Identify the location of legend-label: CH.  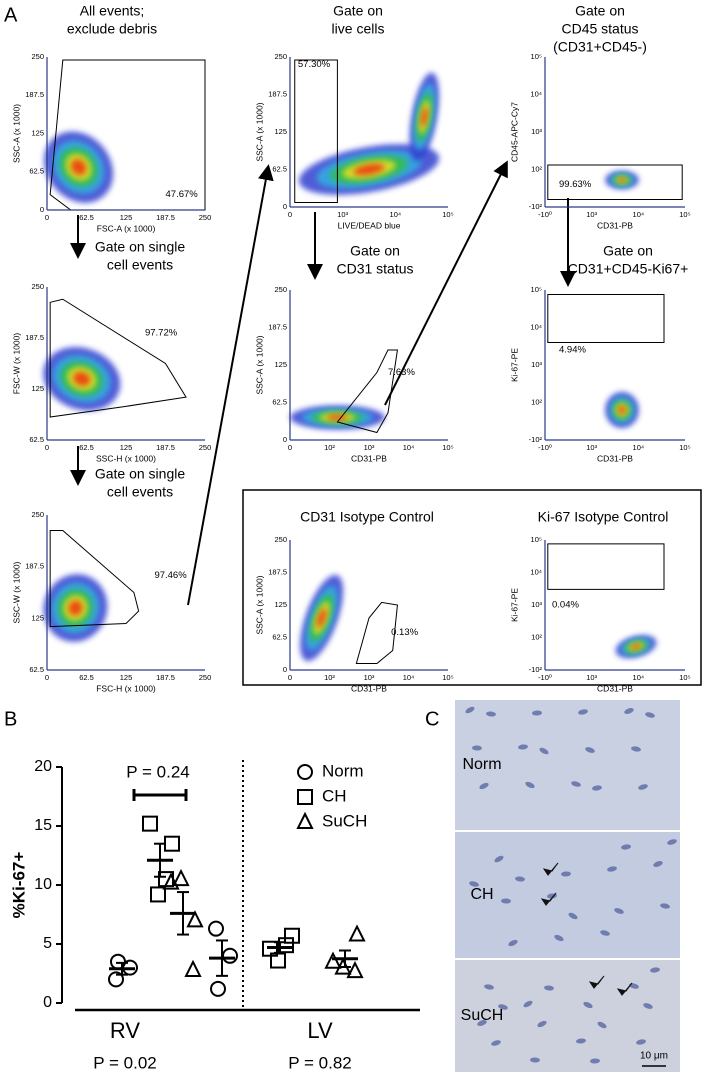
(334, 795).